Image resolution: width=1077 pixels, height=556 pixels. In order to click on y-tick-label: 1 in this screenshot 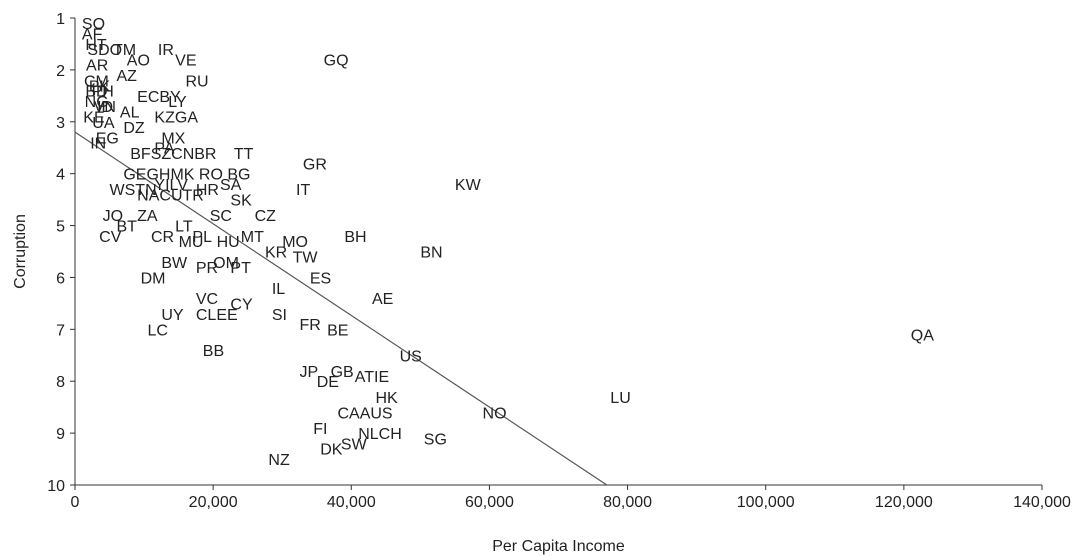, I will do `click(60, 19)`.